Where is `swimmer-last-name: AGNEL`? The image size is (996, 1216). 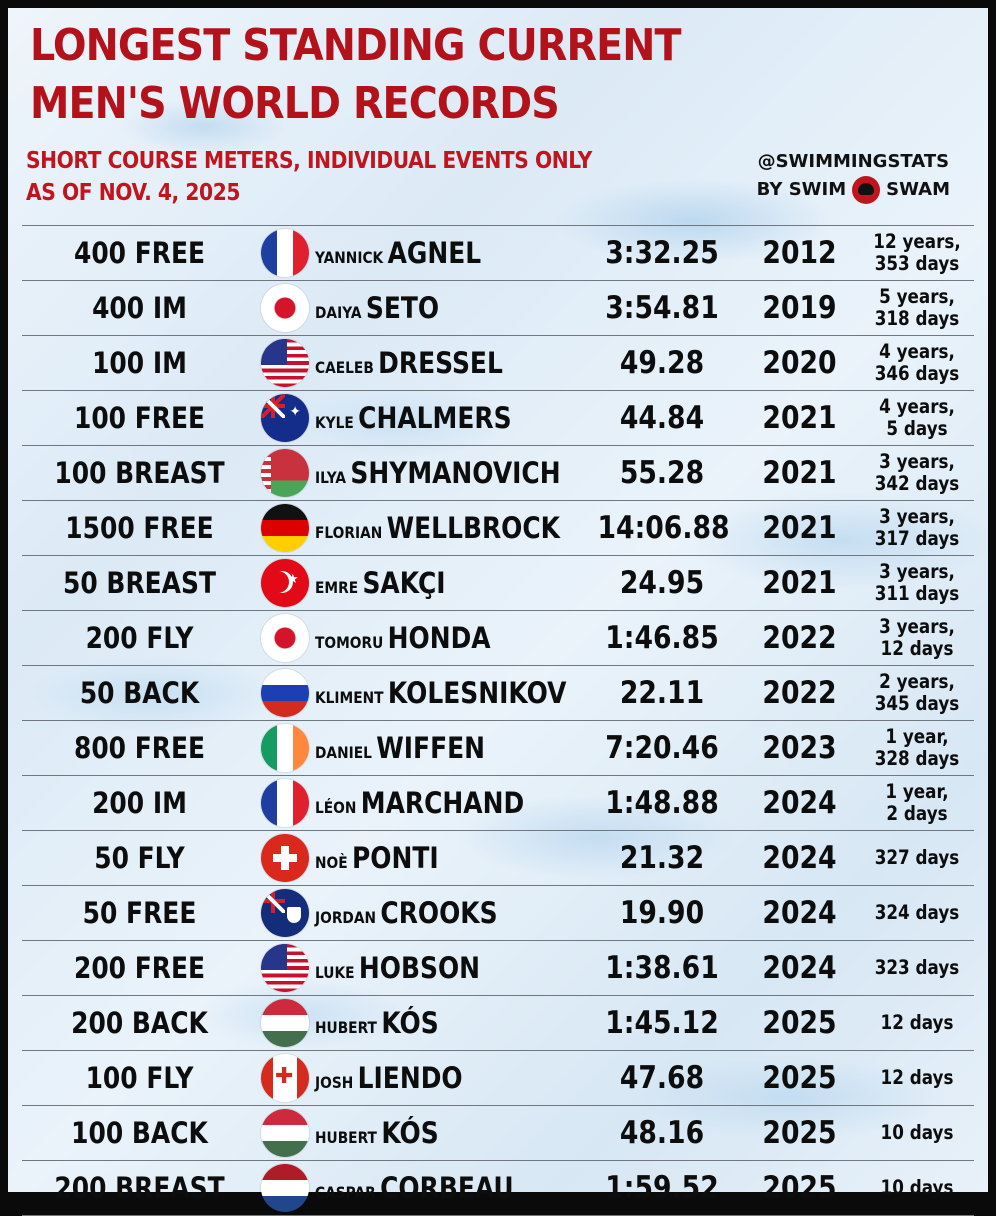 swimmer-last-name: AGNEL is located at coordinates (434, 253).